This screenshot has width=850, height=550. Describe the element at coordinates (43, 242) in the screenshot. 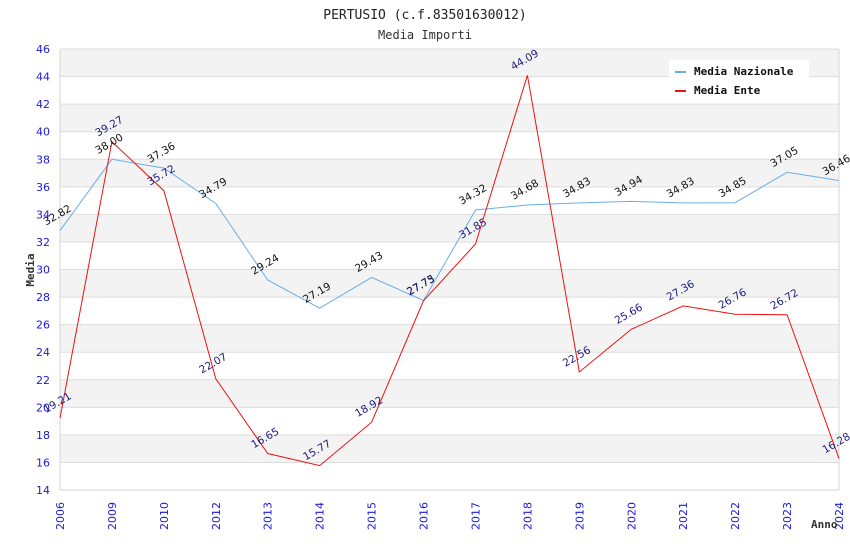

I see `y-tick-label: 32` at that location.